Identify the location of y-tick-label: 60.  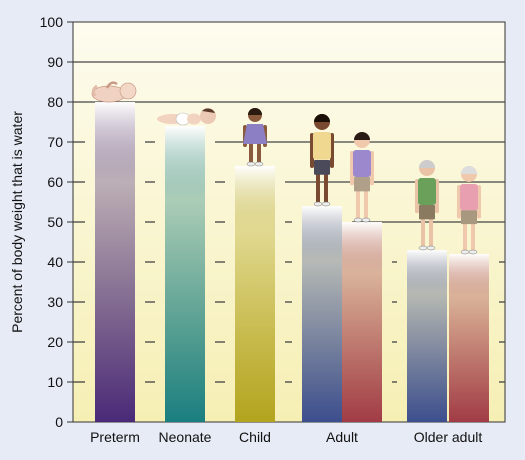
(55, 182).